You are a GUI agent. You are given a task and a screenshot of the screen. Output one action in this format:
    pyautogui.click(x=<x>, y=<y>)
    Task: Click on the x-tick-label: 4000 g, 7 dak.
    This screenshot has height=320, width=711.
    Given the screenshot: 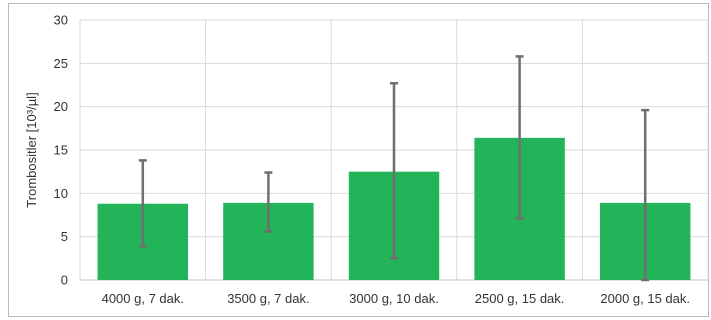 What is the action you would take?
    pyautogui.click(x=143, y=298)
    